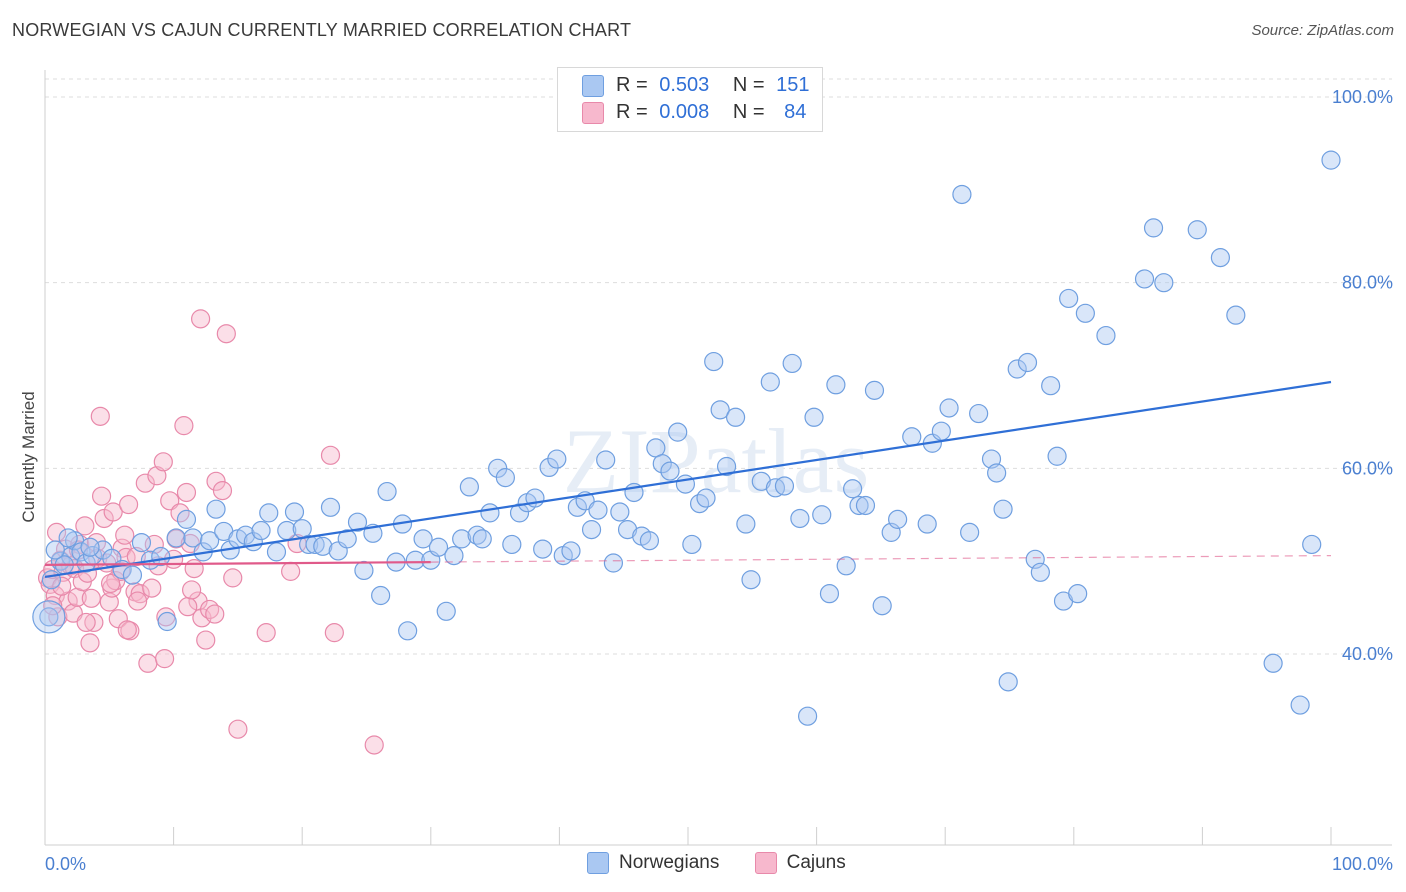 The width and height of the screenshot is (1406, 892). I want to click on cajuns-r-label: R =, so click(632, 112).